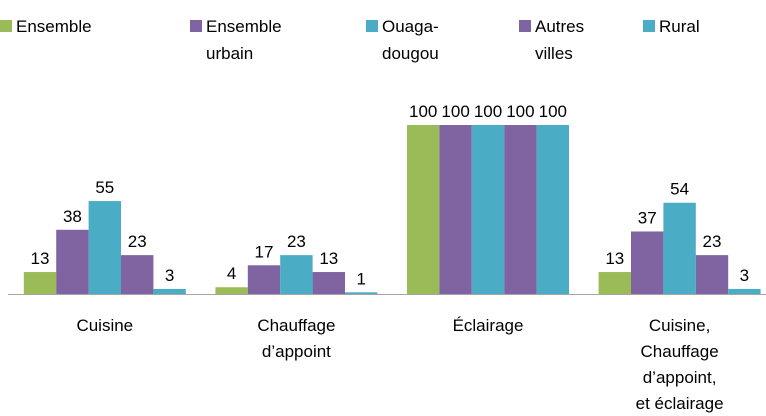 This screenshot has width=766, height=416. Describe the element at coordinates (72, 216) in the screenshot. I see `data-label: 38` at that location.